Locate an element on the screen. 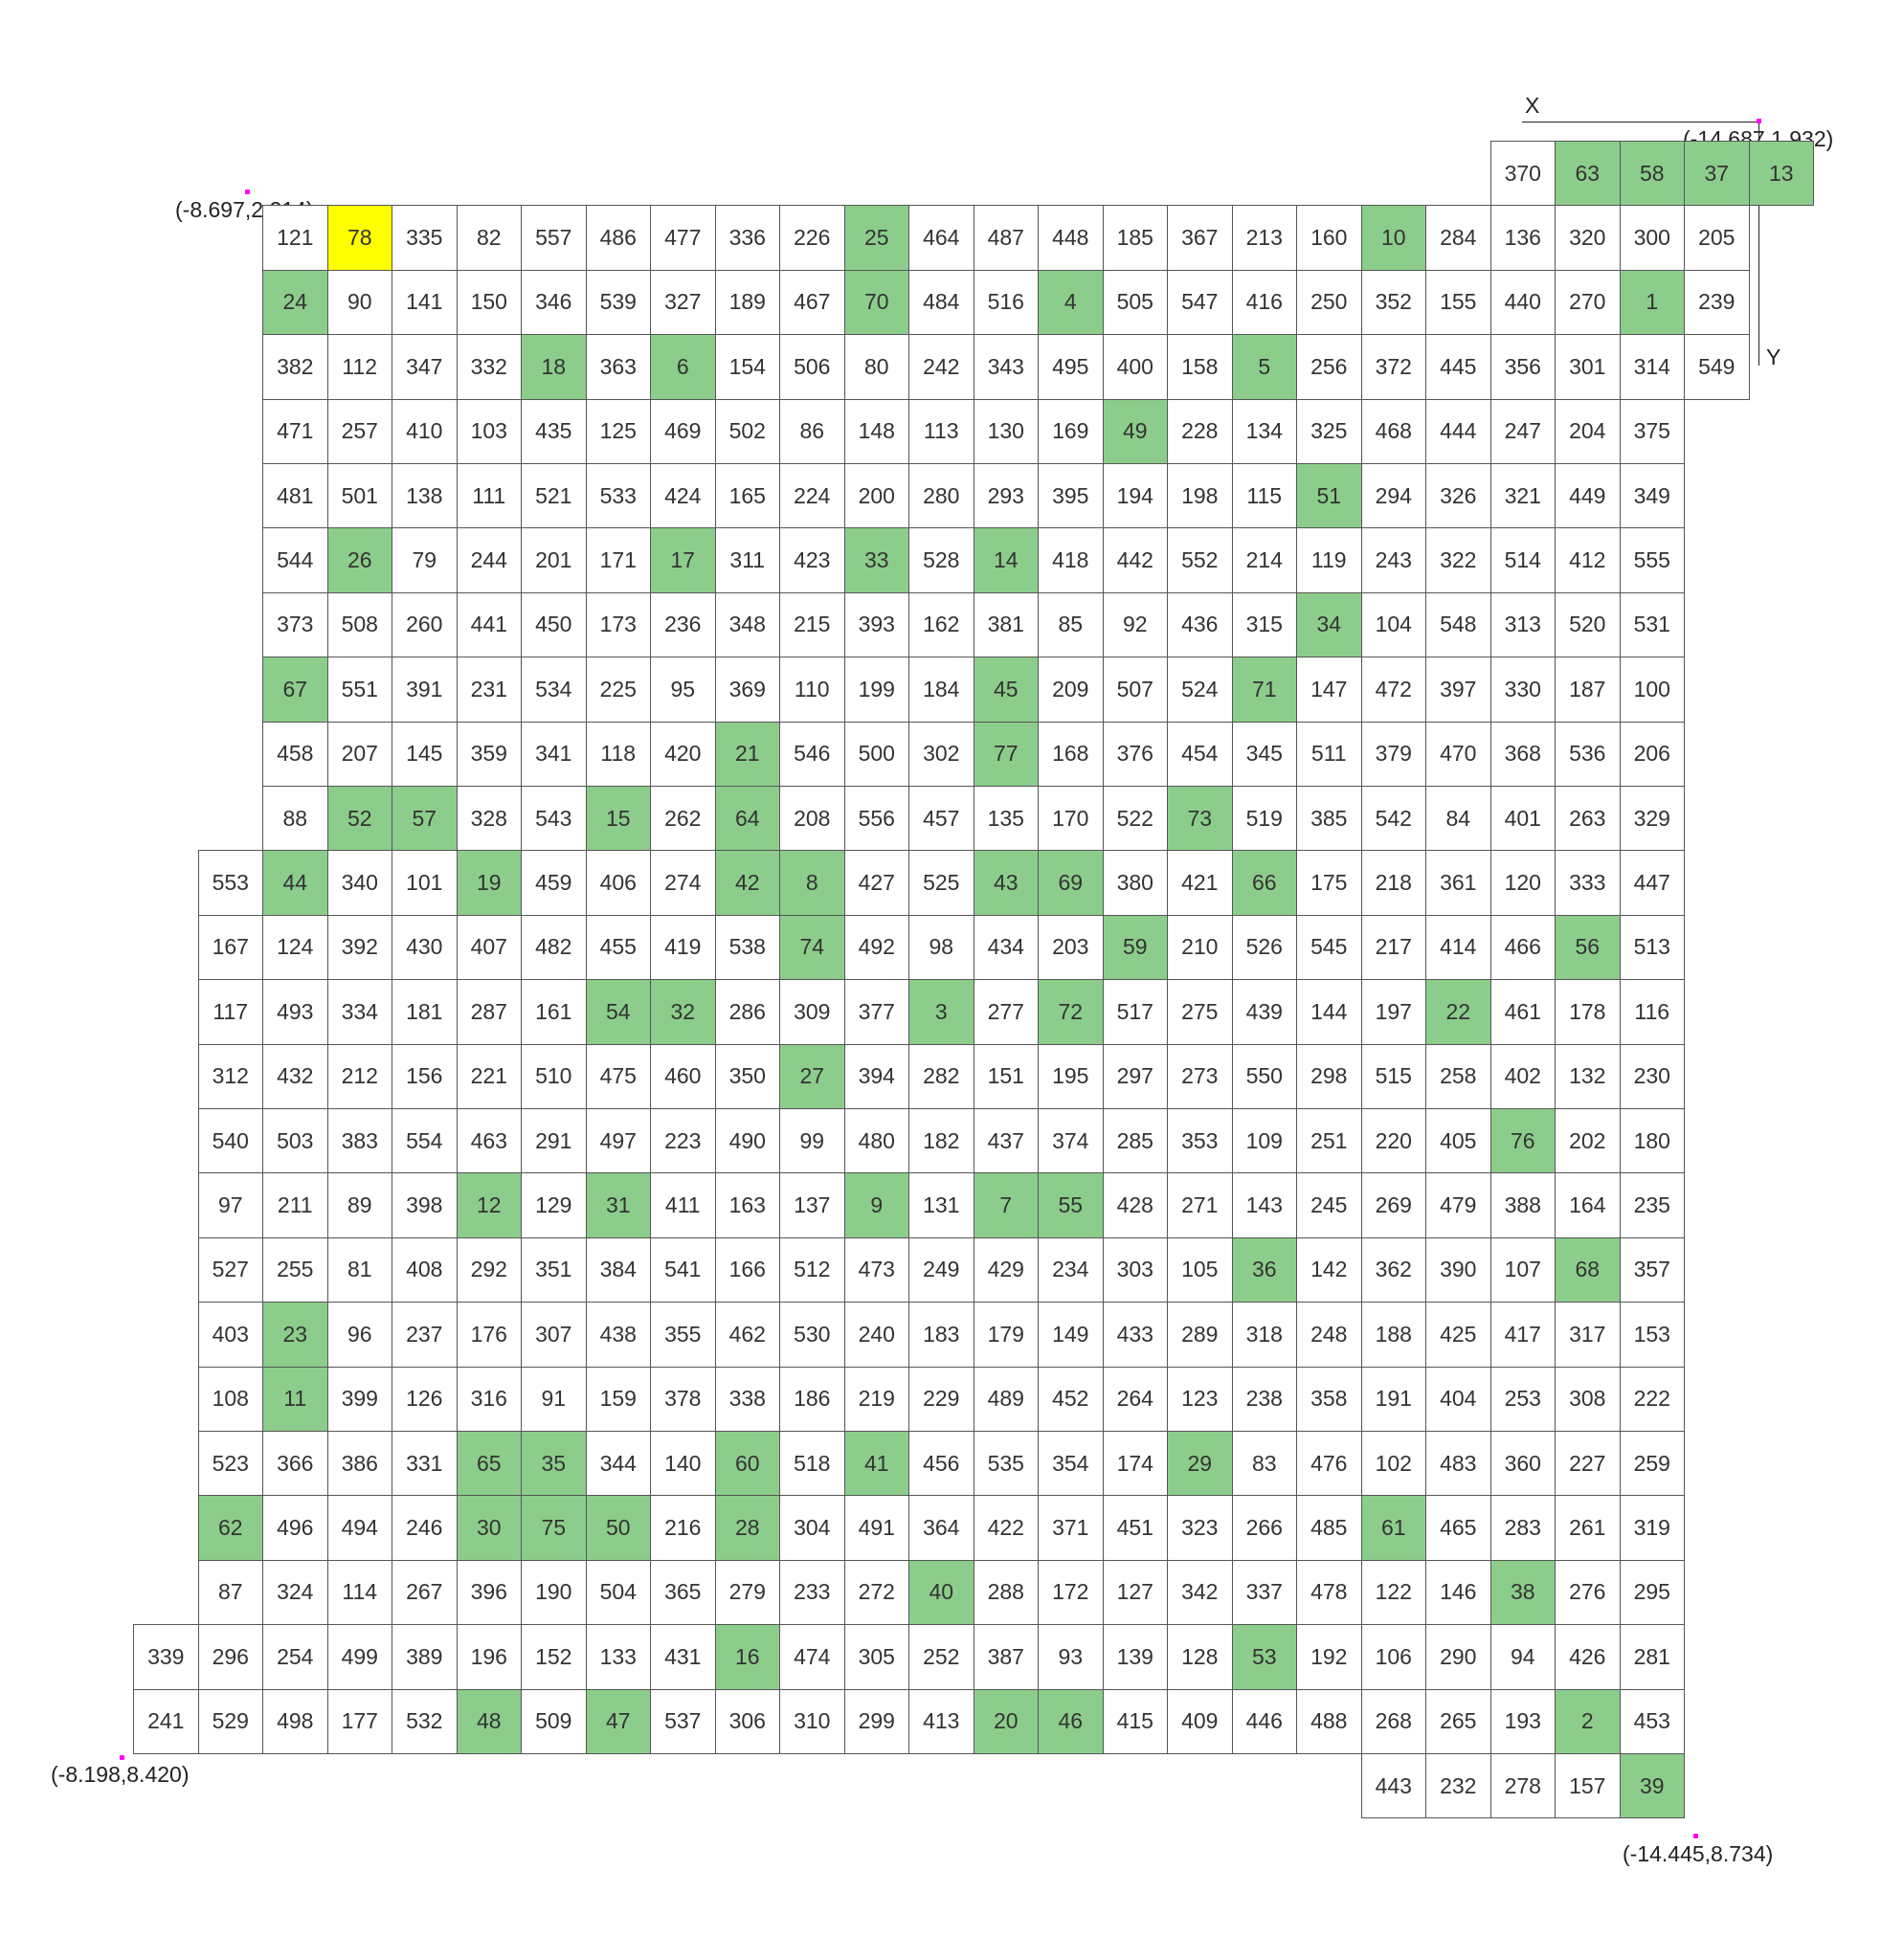 This screenshot has width=1881, height=1960. grid-cell: 127 is located at coordinates (1135, 1593).